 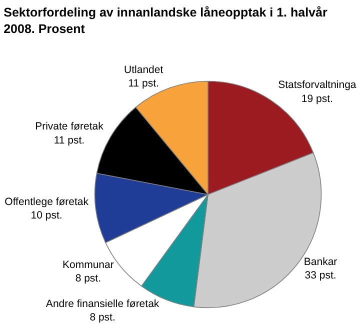 I want to click on slice-label: Utlandet, so click(x=144, y=70).